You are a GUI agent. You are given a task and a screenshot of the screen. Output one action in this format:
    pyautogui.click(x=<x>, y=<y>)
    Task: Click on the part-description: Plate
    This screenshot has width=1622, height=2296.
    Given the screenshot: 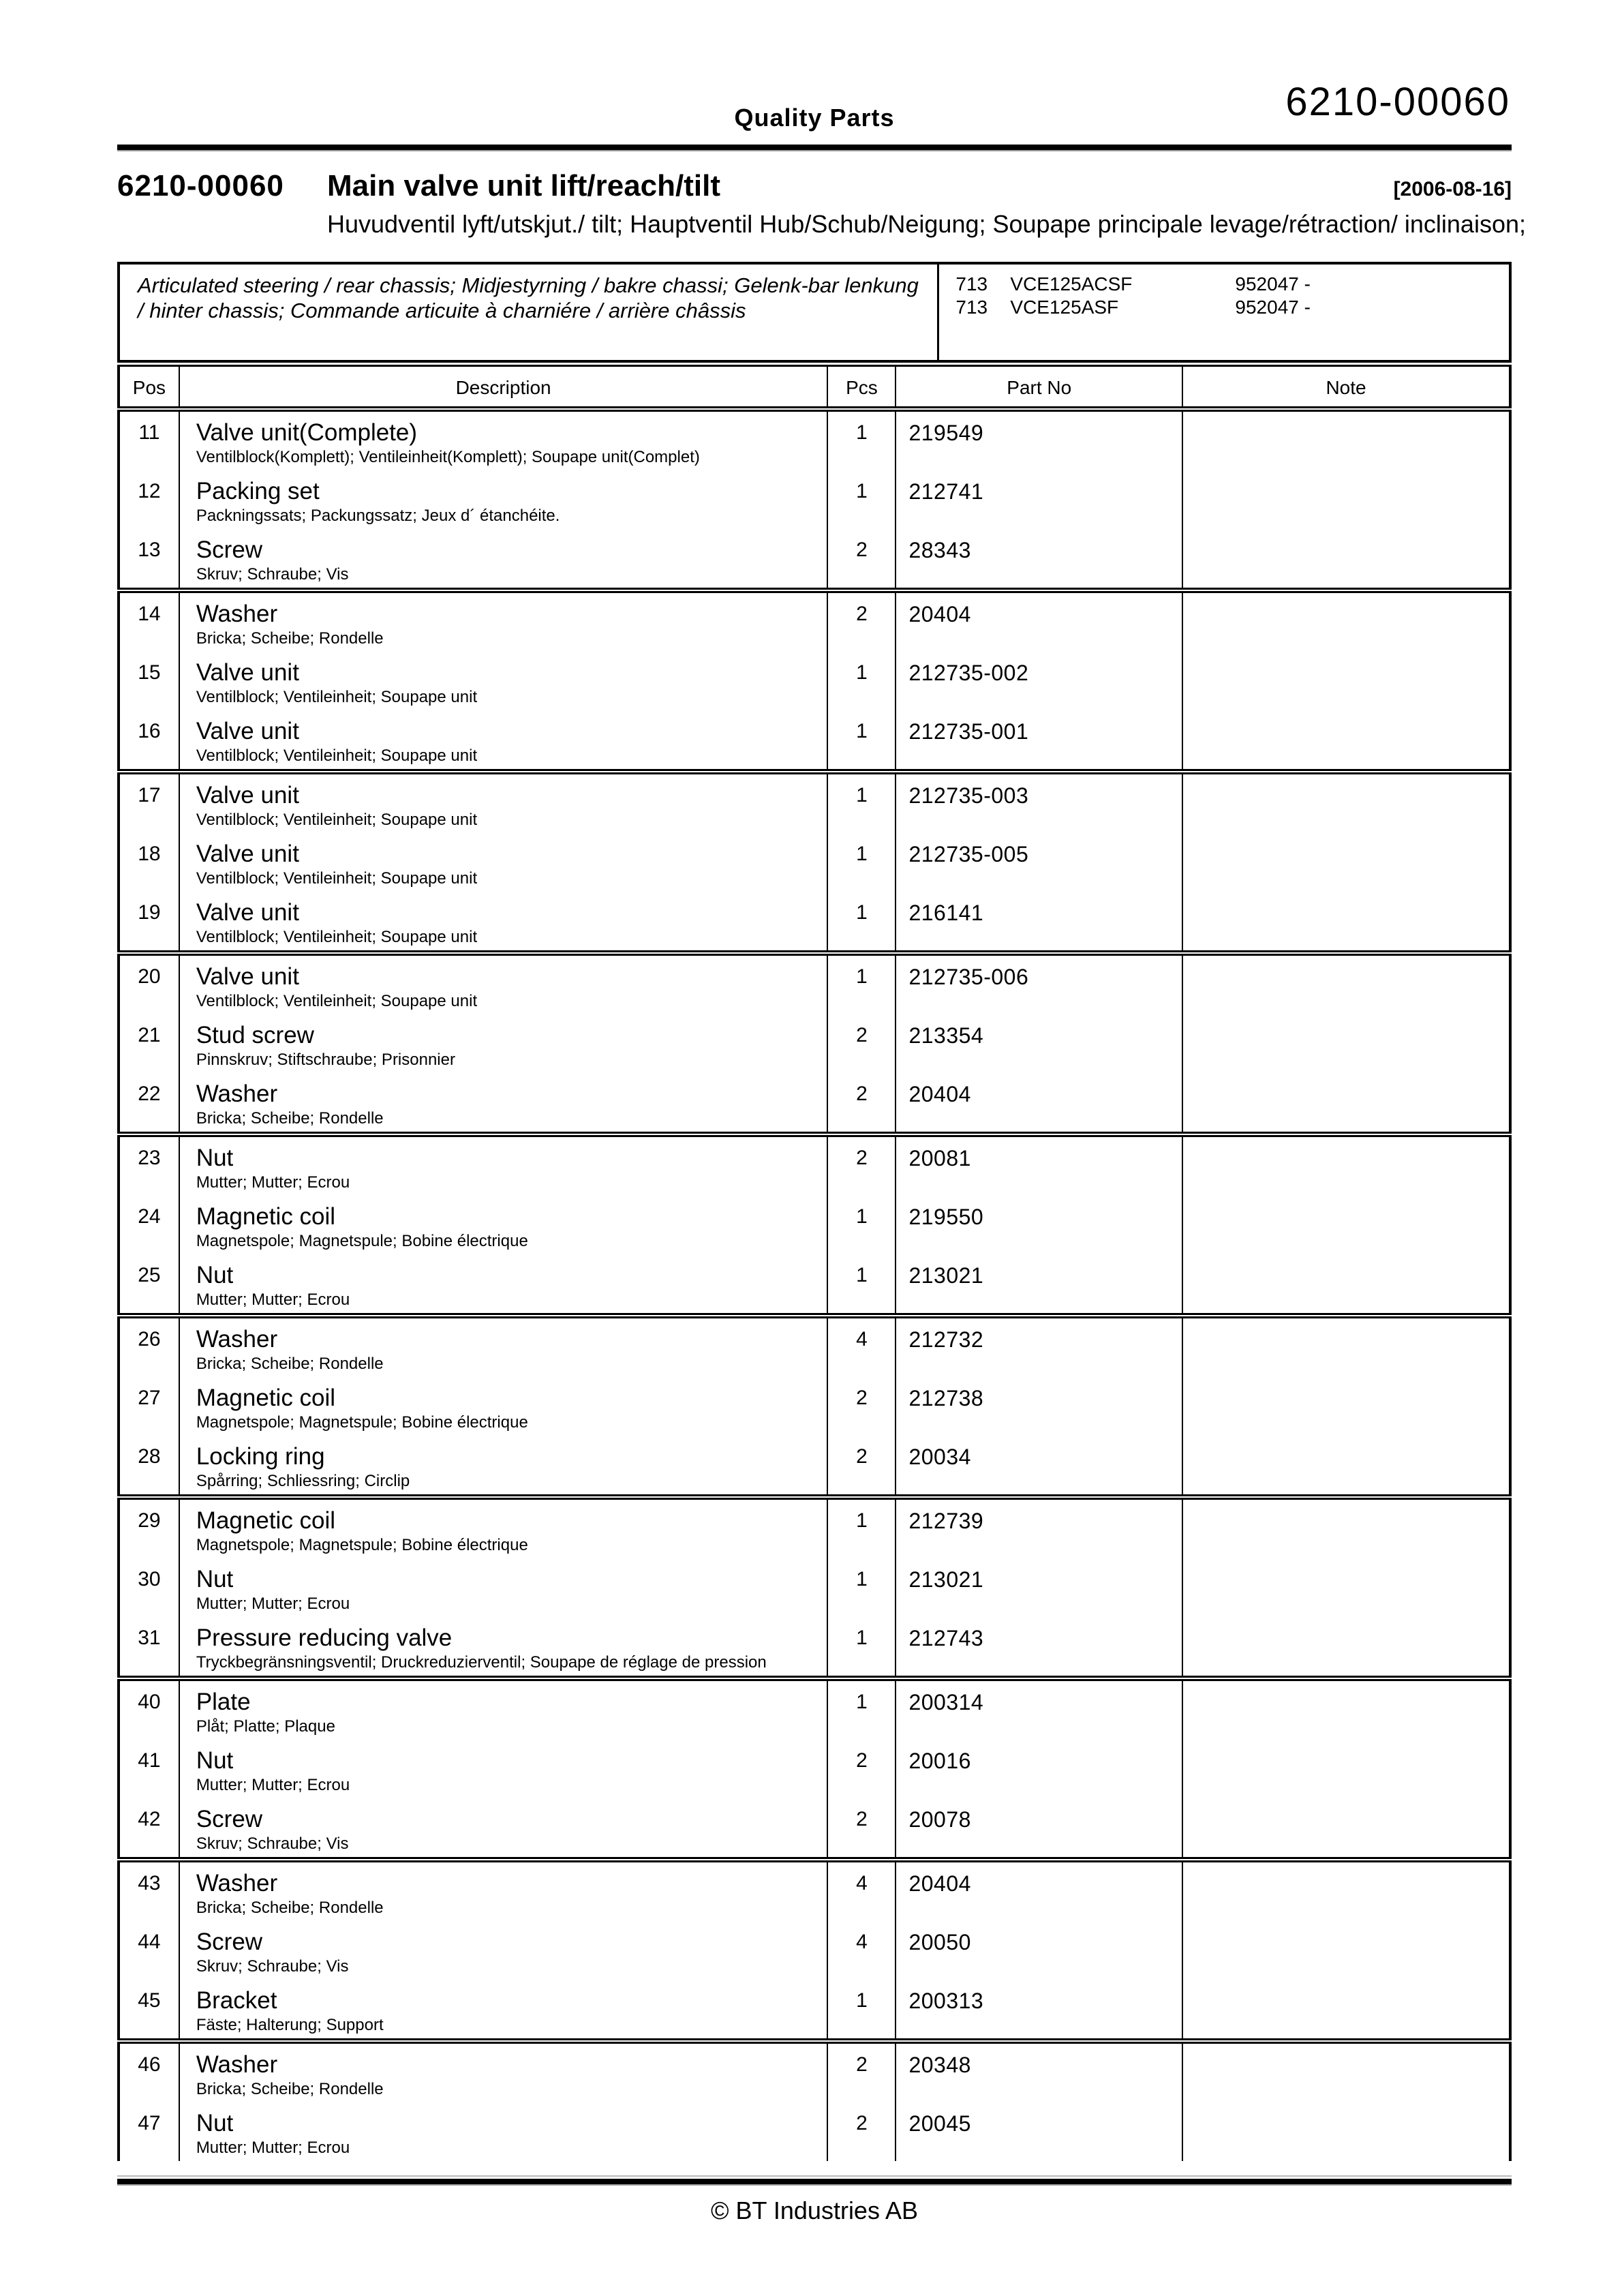 What is the action you would take?
    pyautogui.click(x=223, y=1702)
    